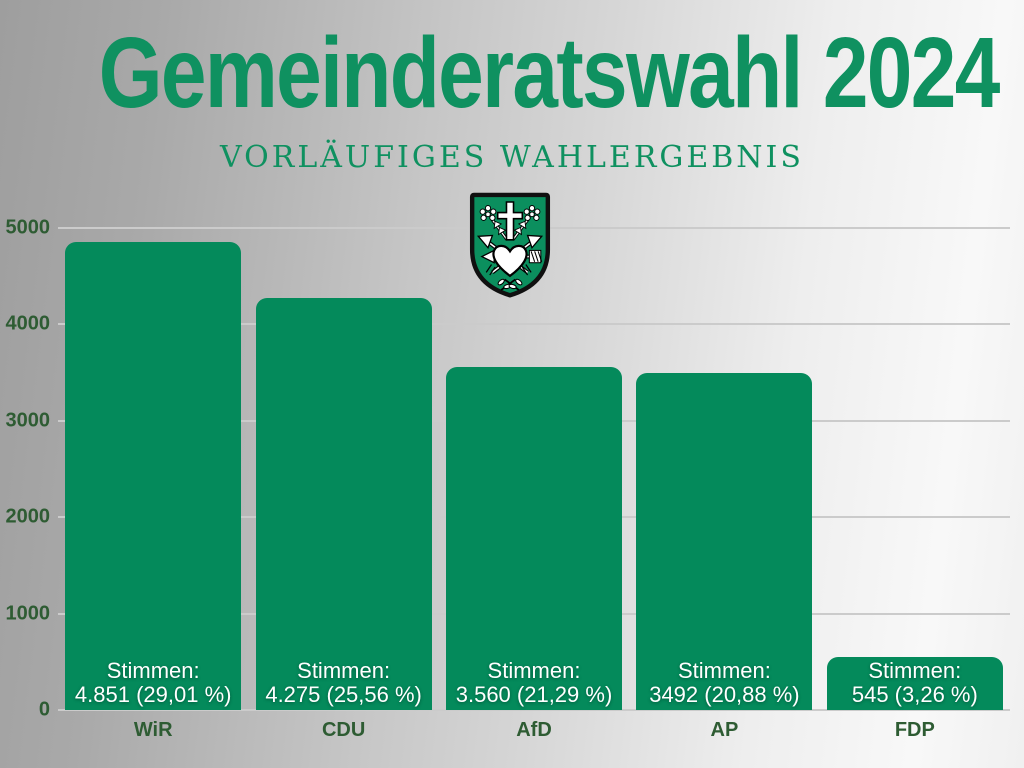  I want to click on bar-ap: Stimmen: 3492 (20,88 %), so click(724, 541).